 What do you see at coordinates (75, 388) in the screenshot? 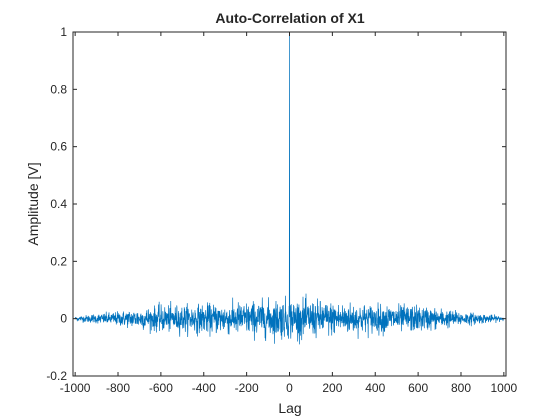
I see `x-tick-label: -1000` at bounding box center [75, 388].